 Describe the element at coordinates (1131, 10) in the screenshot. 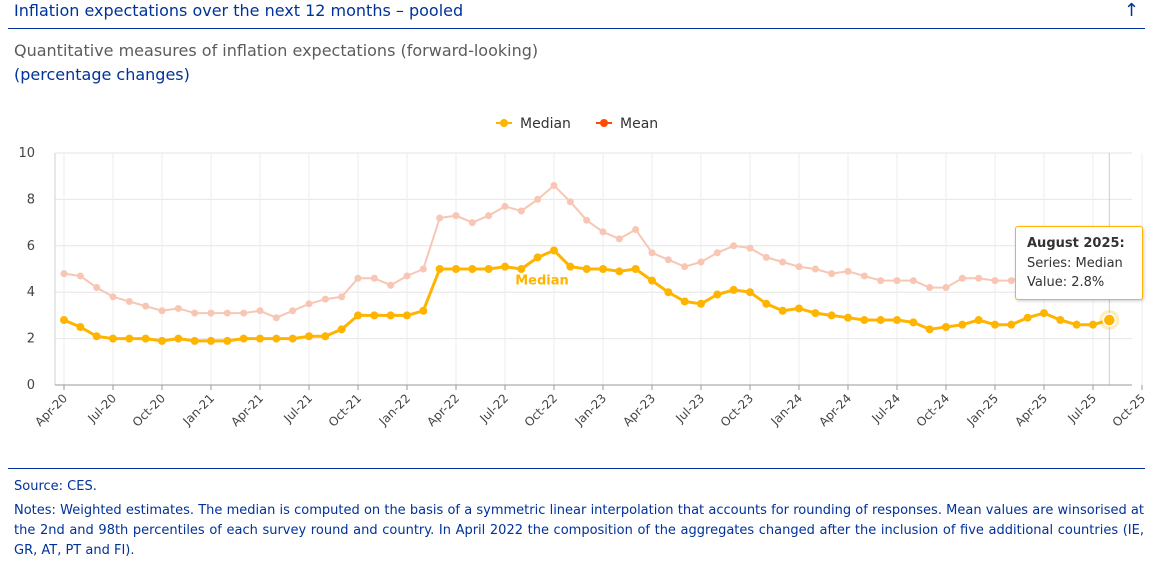

I see `arrow-up-icon: ↑` at that location.